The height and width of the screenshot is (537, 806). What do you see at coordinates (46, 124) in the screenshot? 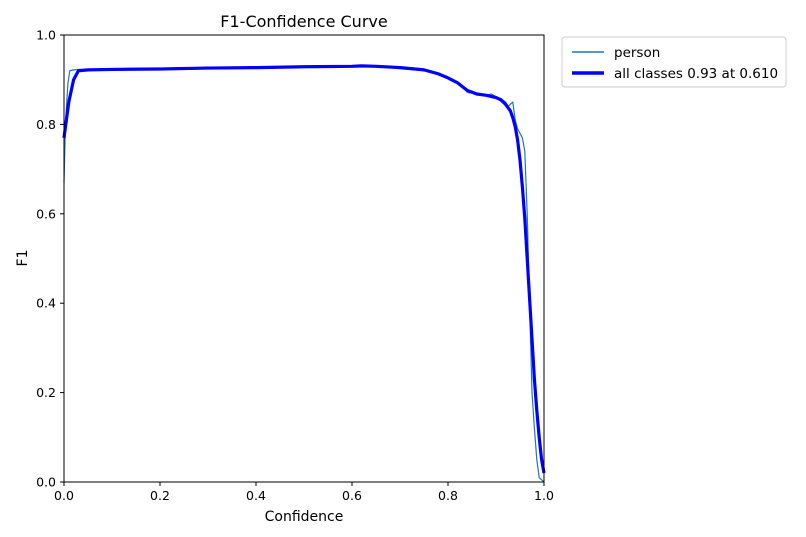
I see `y-tick-label: 0.8` at bounding box center [46, 124].